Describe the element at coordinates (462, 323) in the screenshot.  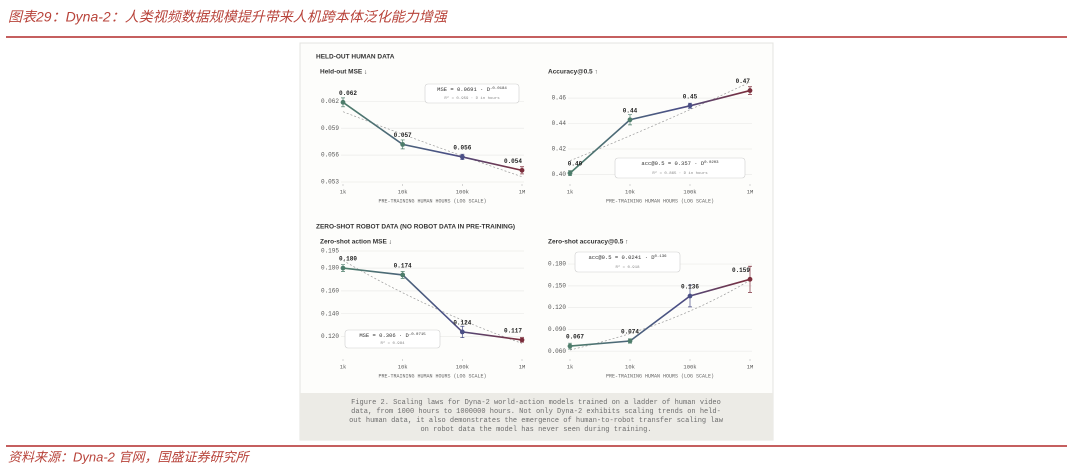
I see `data-label: 0.124` at that location.